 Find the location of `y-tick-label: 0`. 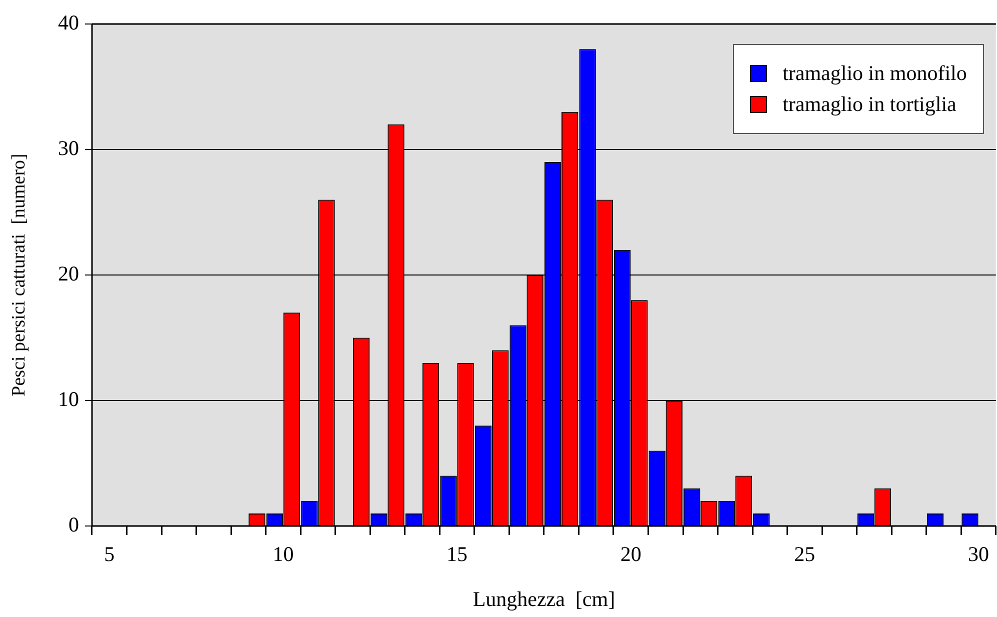

y-tick-label: 0 is located at coordinates (73, 524).